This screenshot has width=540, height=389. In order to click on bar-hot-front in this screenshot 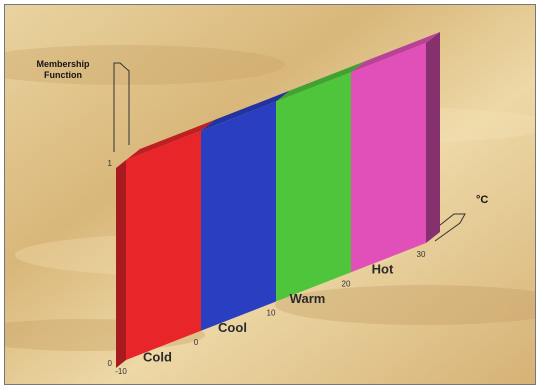, I will do `click(388, 158)`.